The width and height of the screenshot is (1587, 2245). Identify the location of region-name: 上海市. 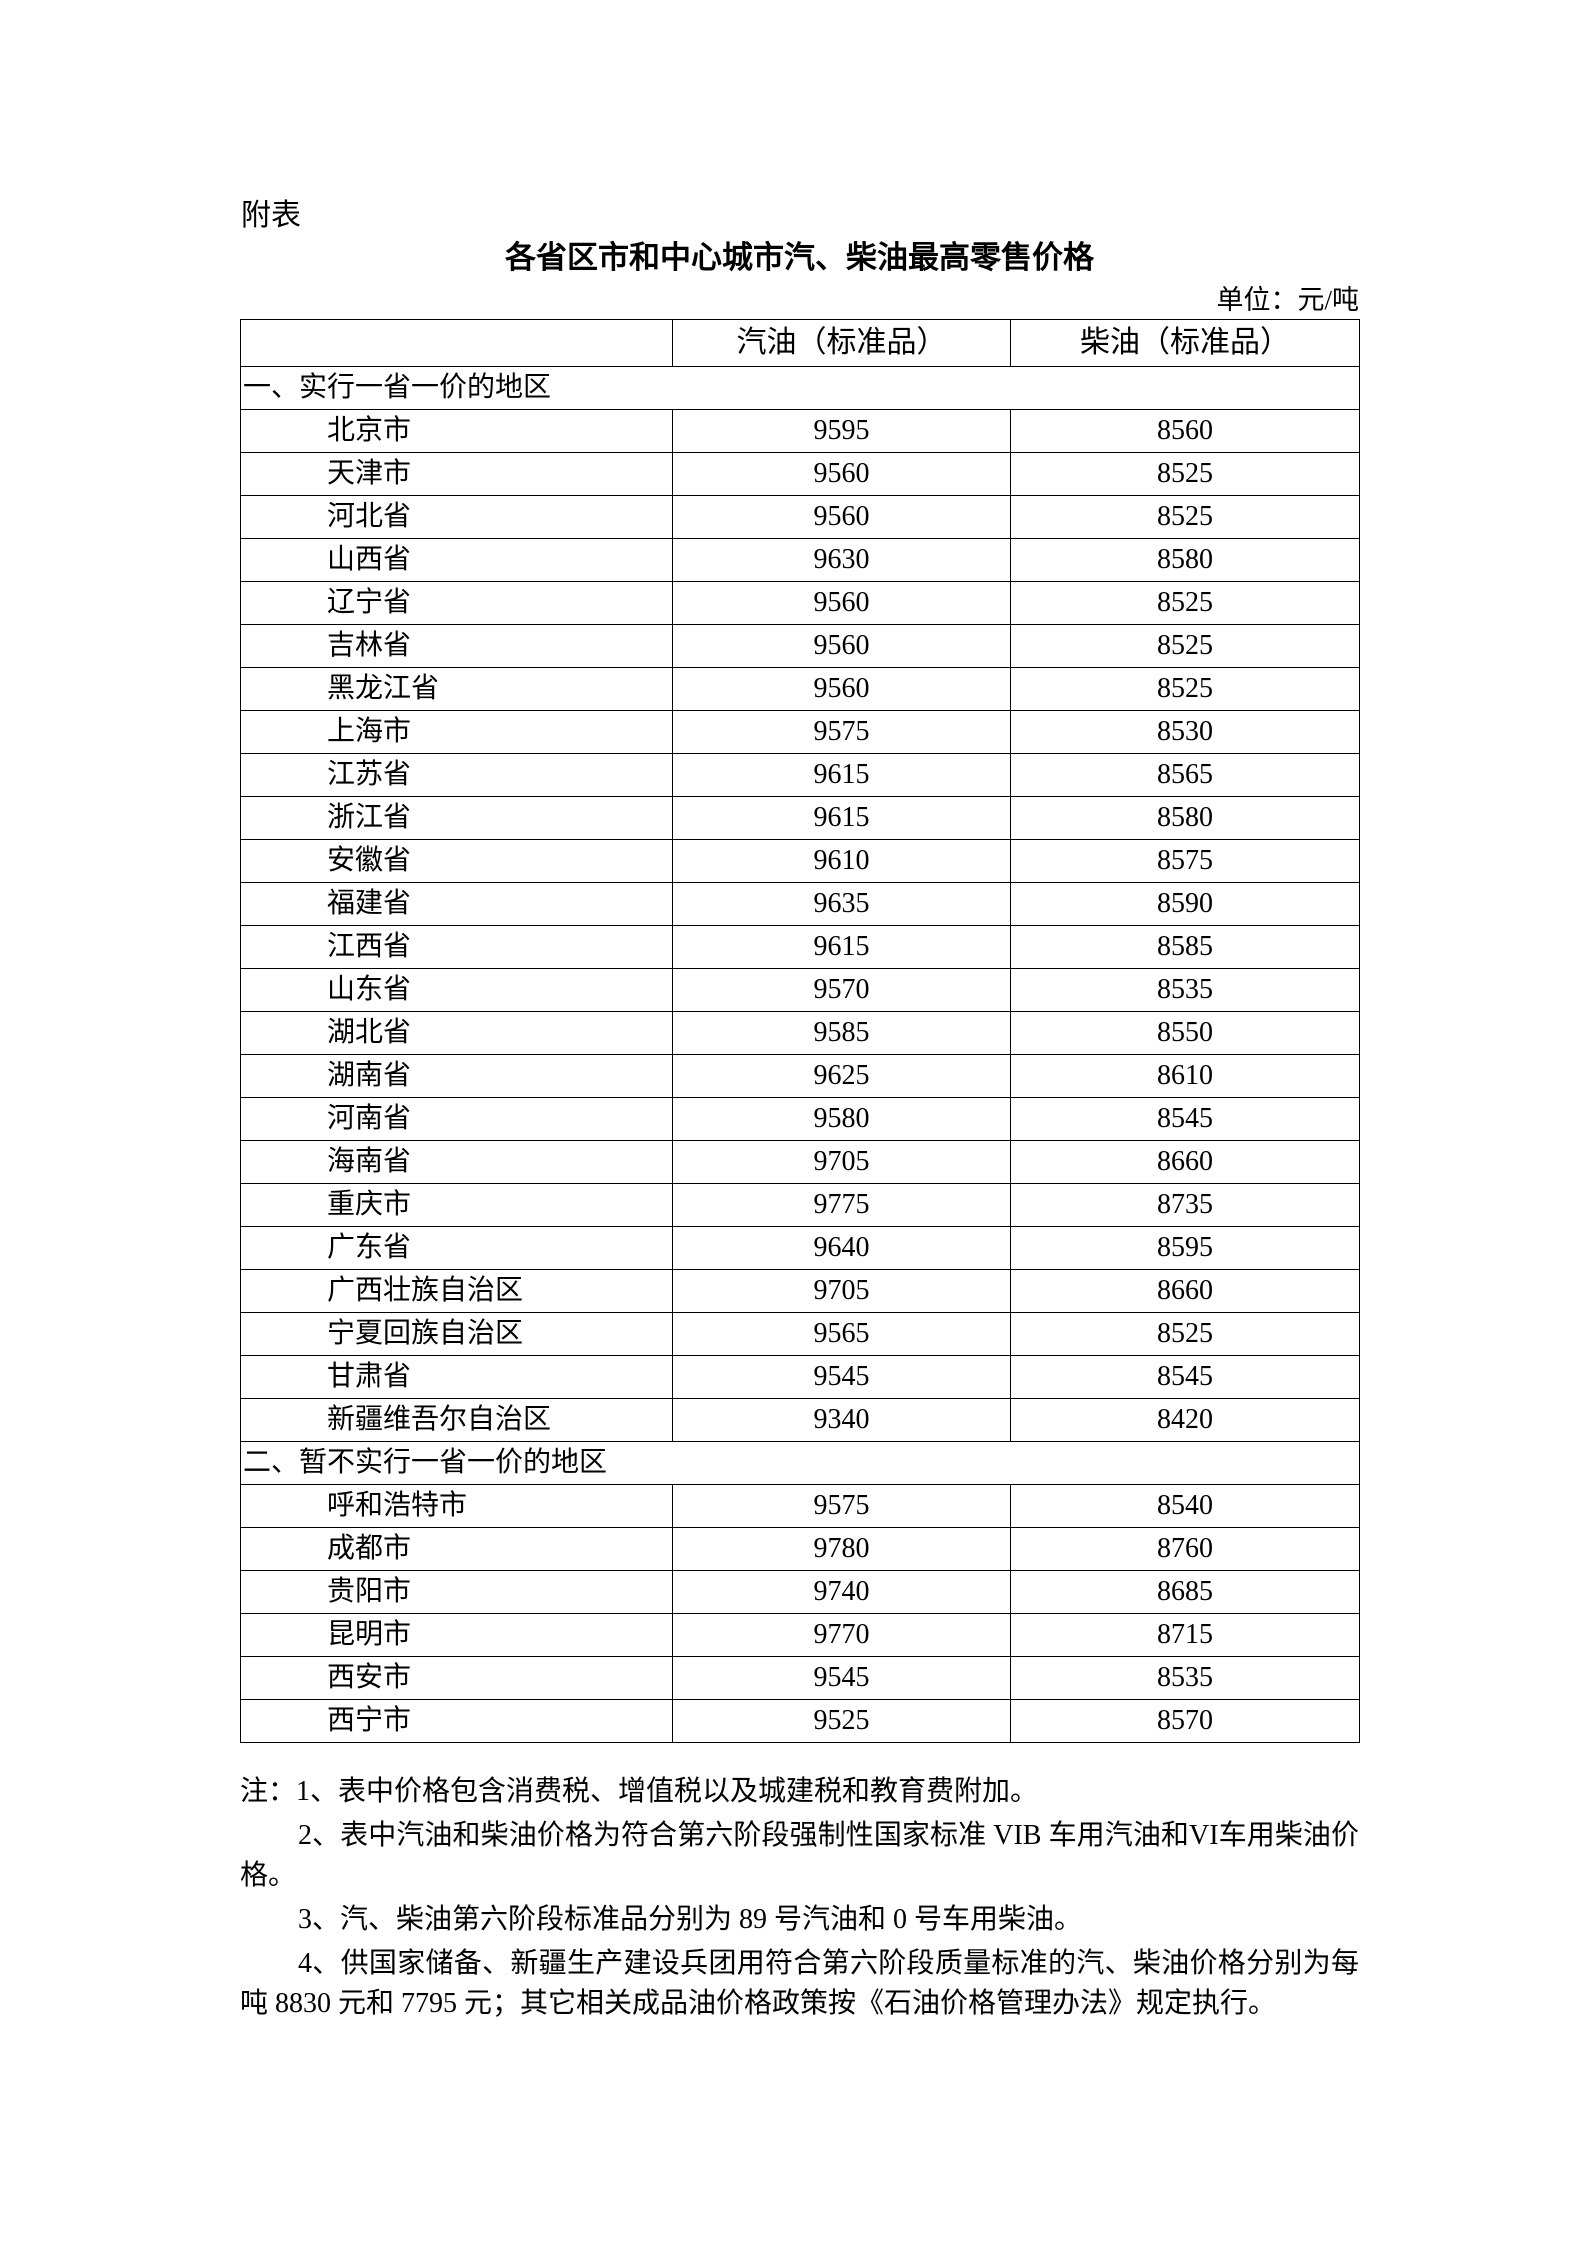
(456, 732).